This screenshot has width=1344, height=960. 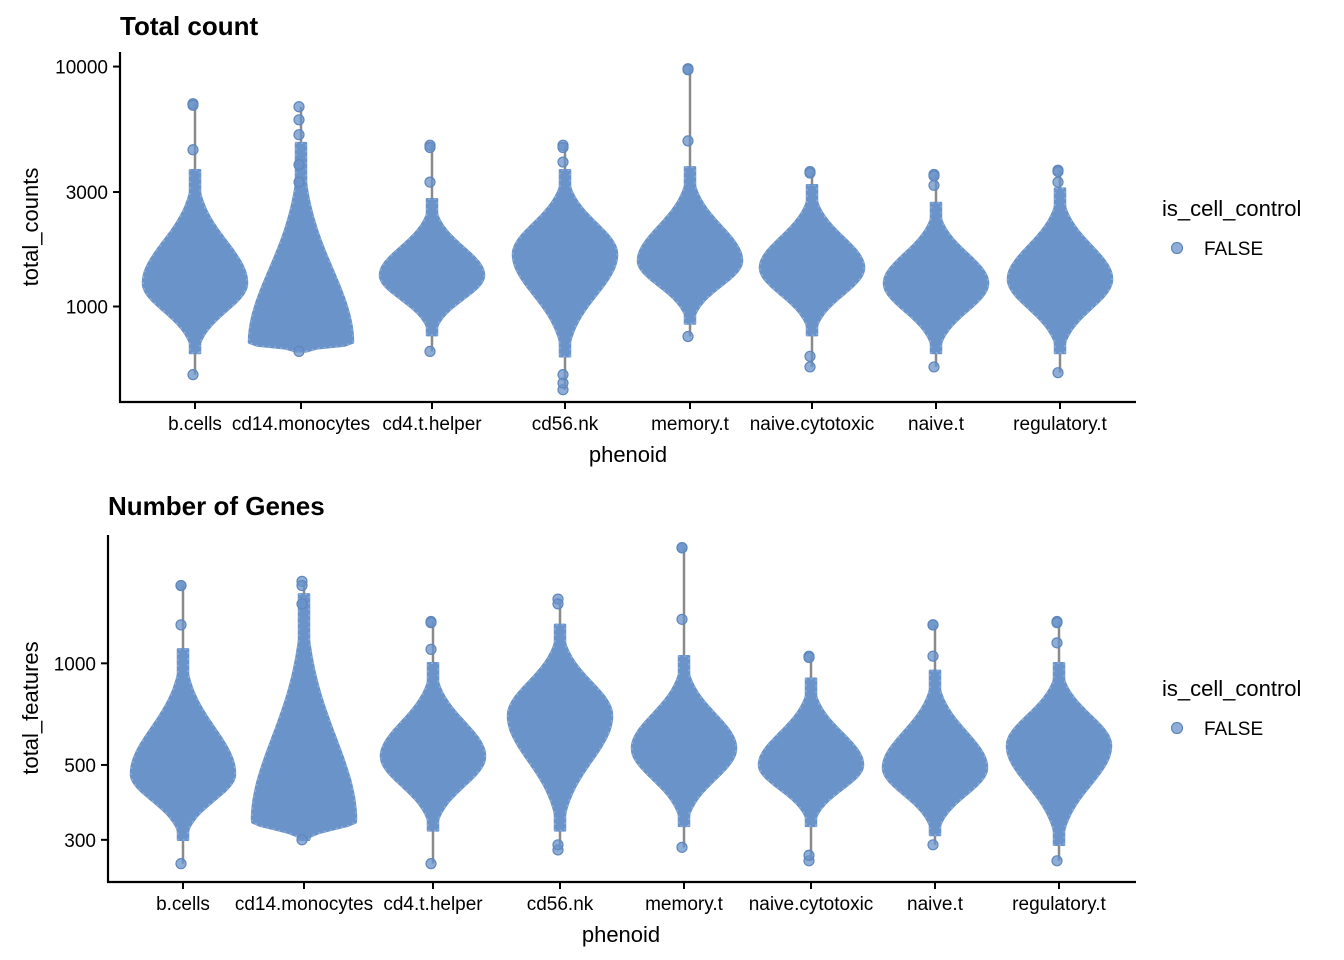 What do you see at coordinates (216, 506) in the screenshot?
I see `chart-title: Number of Genes` at bounding box center [216, 506].